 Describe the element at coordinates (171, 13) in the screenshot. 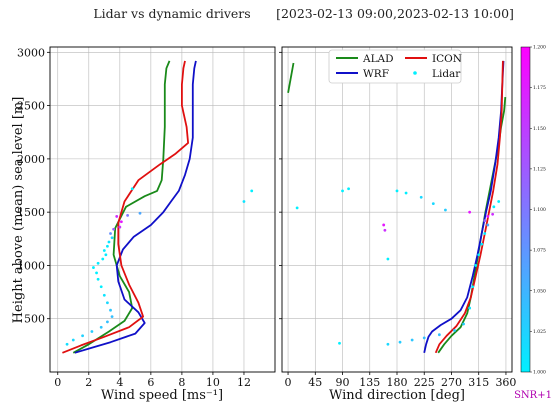

I see `left-panel-title: Lidar vs dynamic drivers` at that location.